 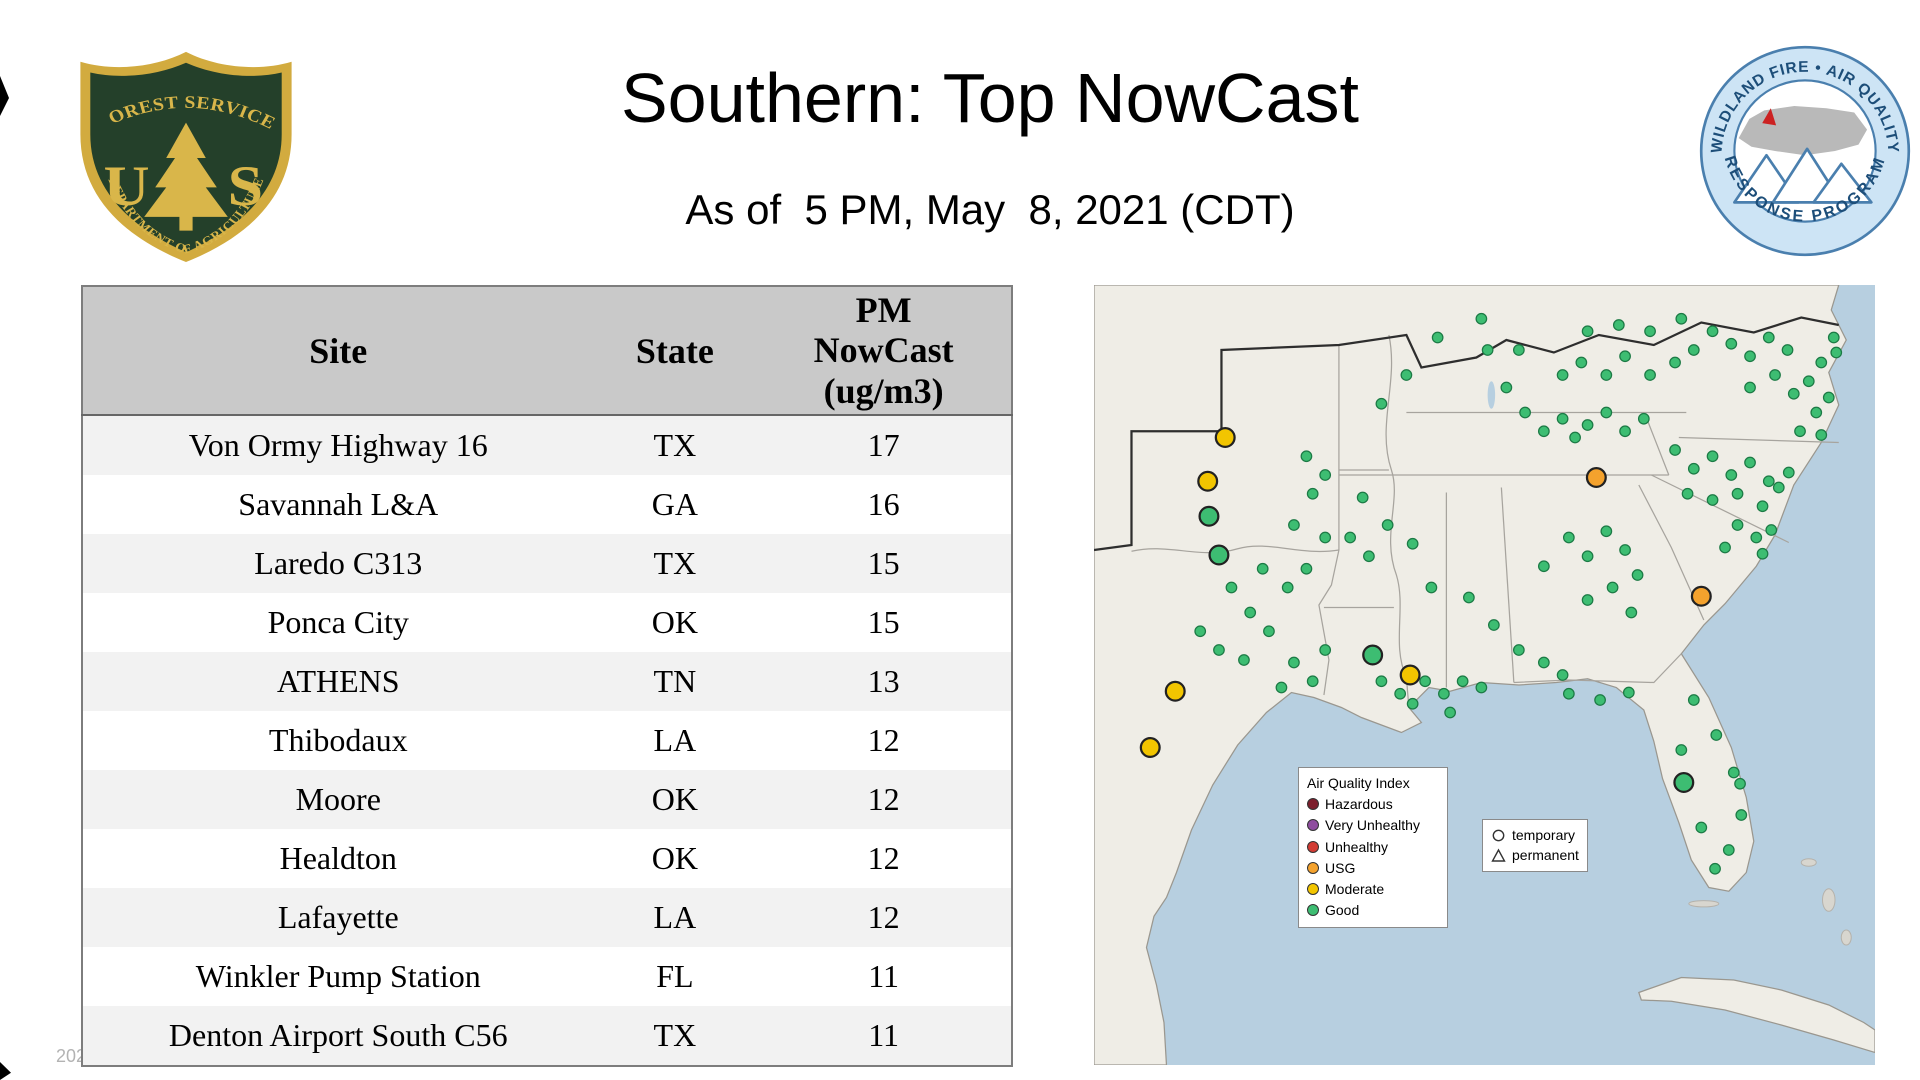 I want to click on site-cell: Lafayette, so click(x=338, y=917).